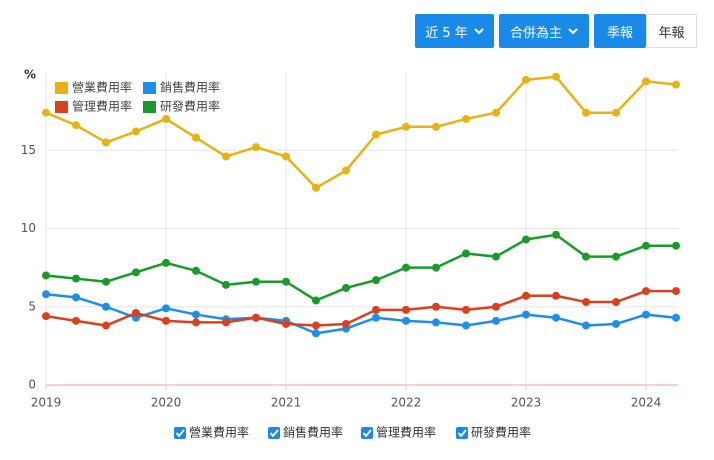 This screenshot has height=460, width=714. Describe the element at coordinates (30, 75) in the screenshot. I see `y-axis-label: %` at that location.